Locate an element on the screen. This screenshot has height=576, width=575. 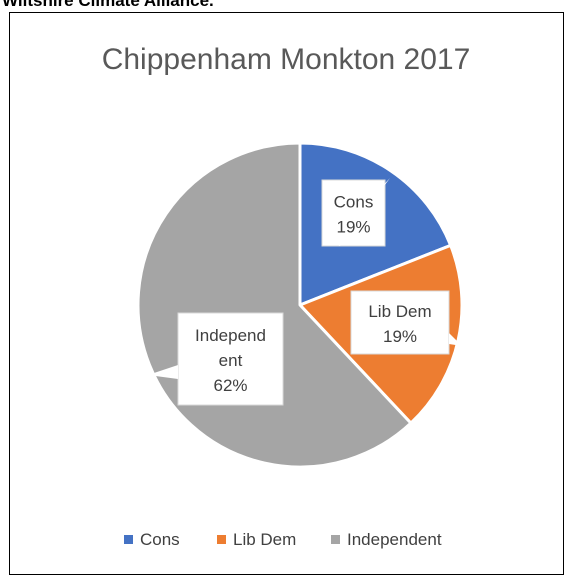
legend-label: Cons is located at coordinates (160, 539).